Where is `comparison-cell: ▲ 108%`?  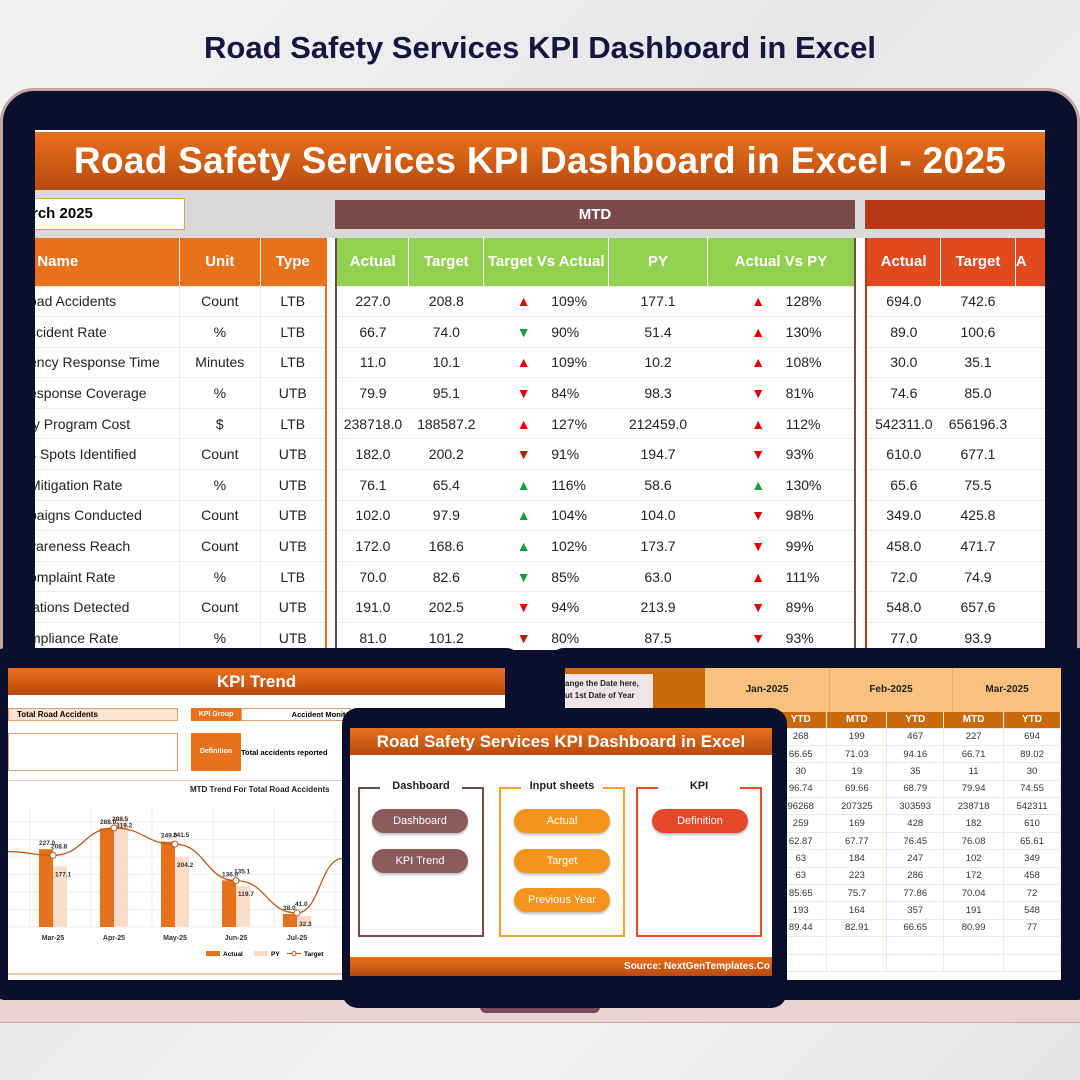 comparison-cell: ▲ 108% is located at coordinates (781, 363).